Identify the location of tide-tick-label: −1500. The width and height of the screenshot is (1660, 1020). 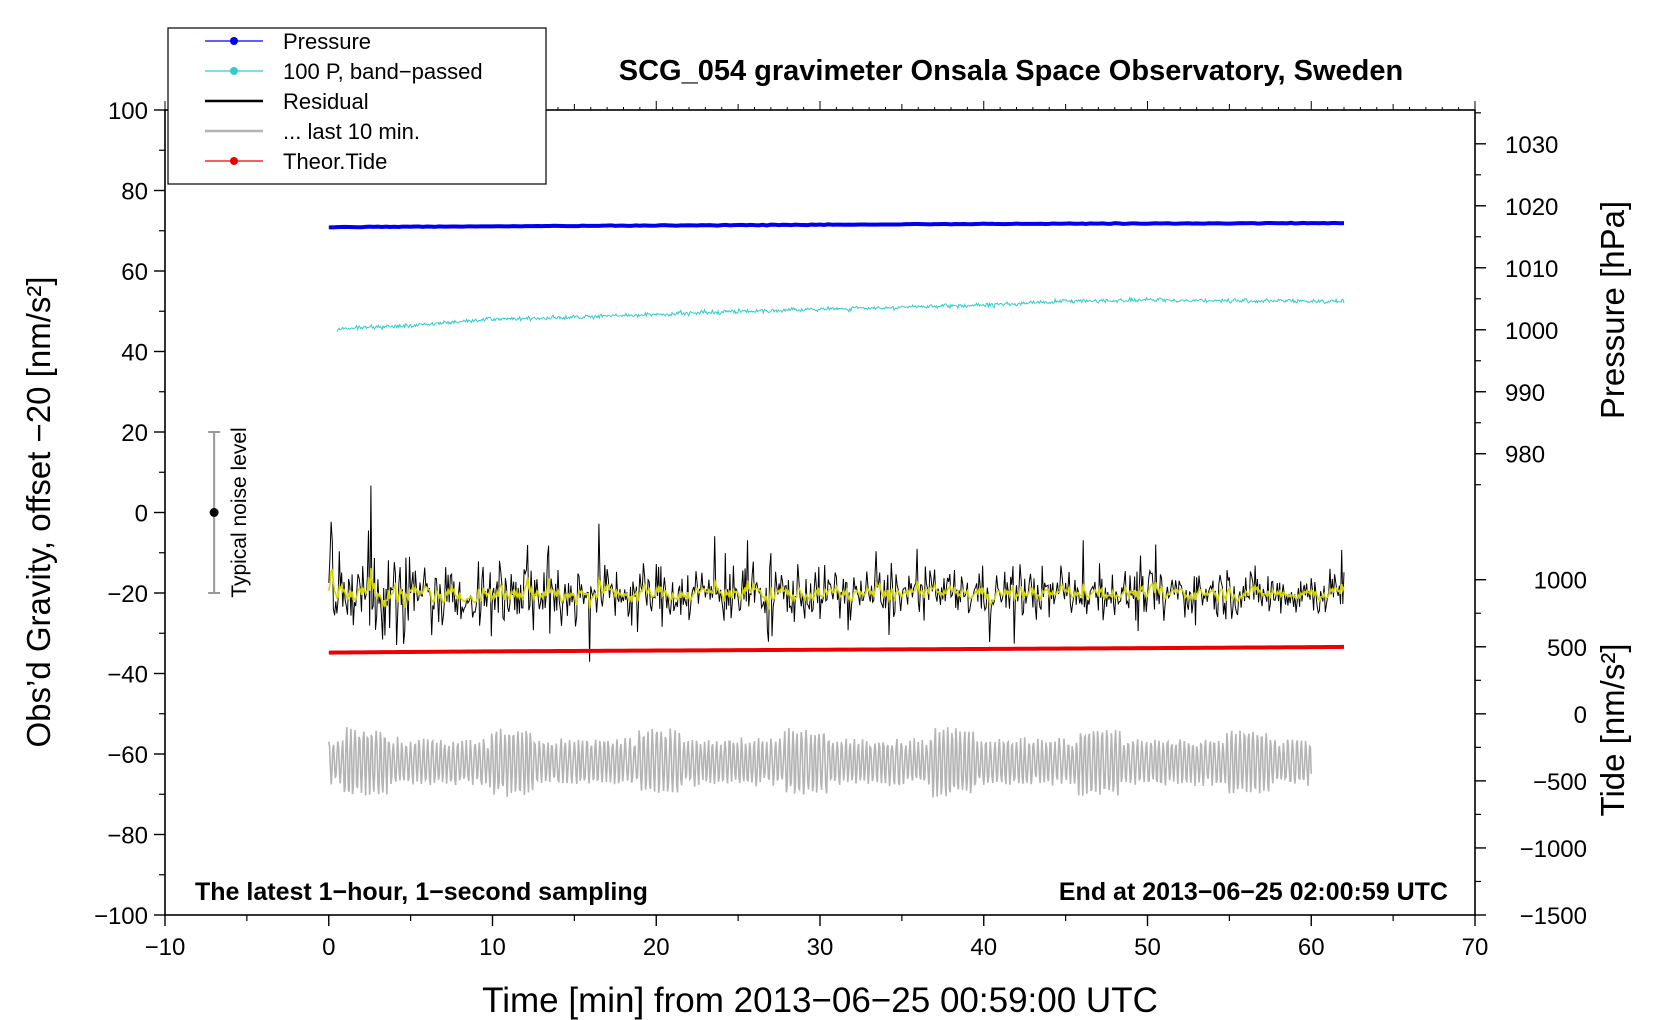
(1553, 916).